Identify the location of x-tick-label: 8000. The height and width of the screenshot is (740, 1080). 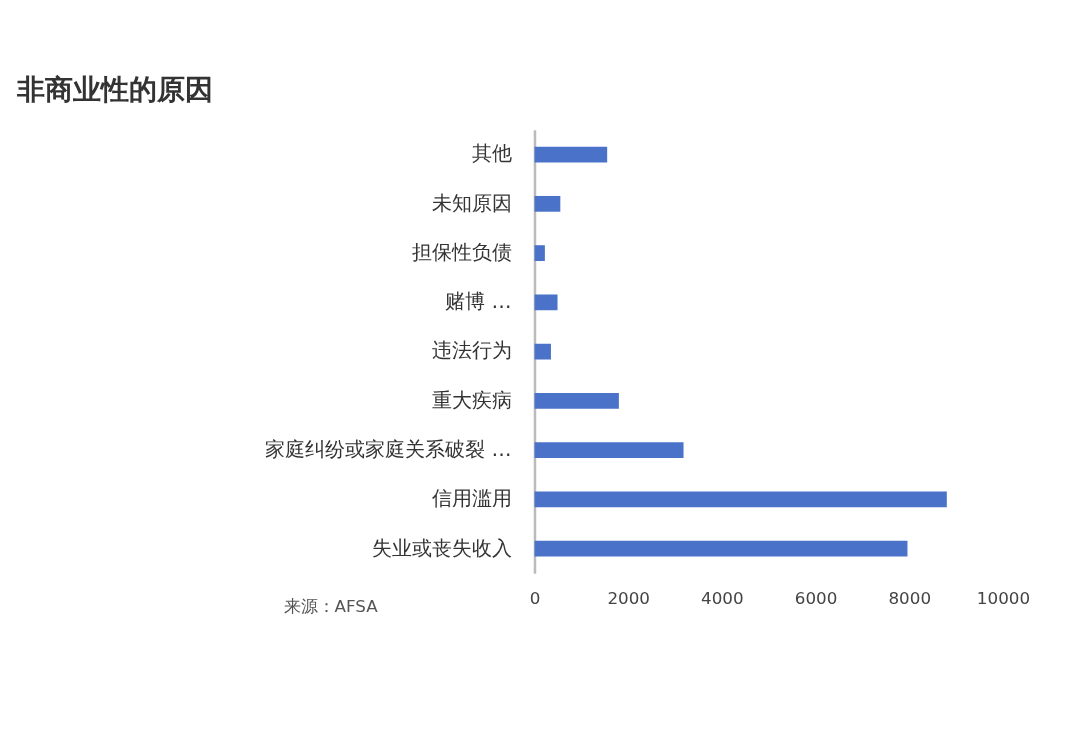
(910, 597).